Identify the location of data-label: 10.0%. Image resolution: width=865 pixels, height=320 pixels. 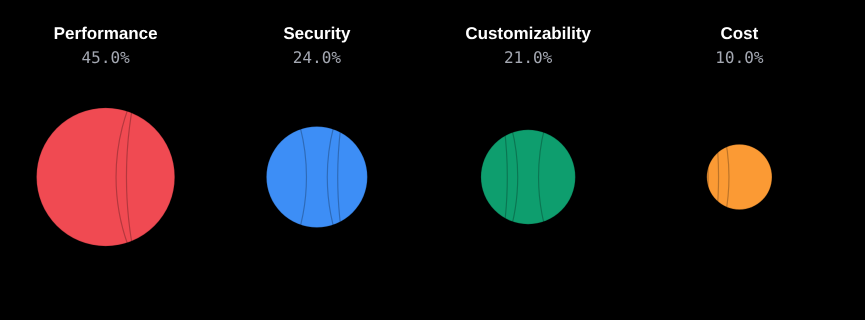
(739, 57).